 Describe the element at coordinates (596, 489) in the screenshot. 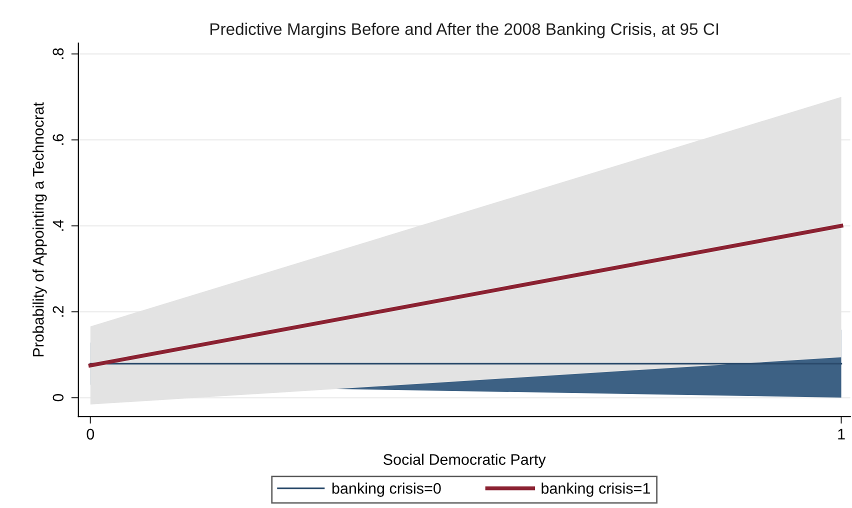

I see `legend-label: banking crisis=1` at that location.